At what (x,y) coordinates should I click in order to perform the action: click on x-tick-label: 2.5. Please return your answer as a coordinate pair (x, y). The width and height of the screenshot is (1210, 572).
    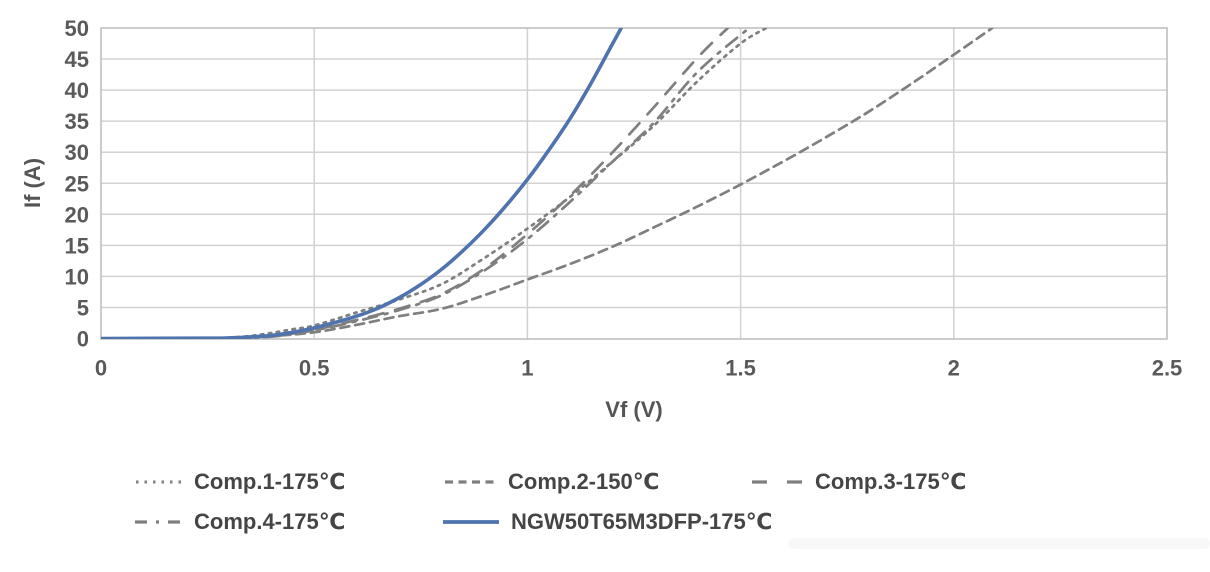
    Looking at the image, I should click on (1167, 368).